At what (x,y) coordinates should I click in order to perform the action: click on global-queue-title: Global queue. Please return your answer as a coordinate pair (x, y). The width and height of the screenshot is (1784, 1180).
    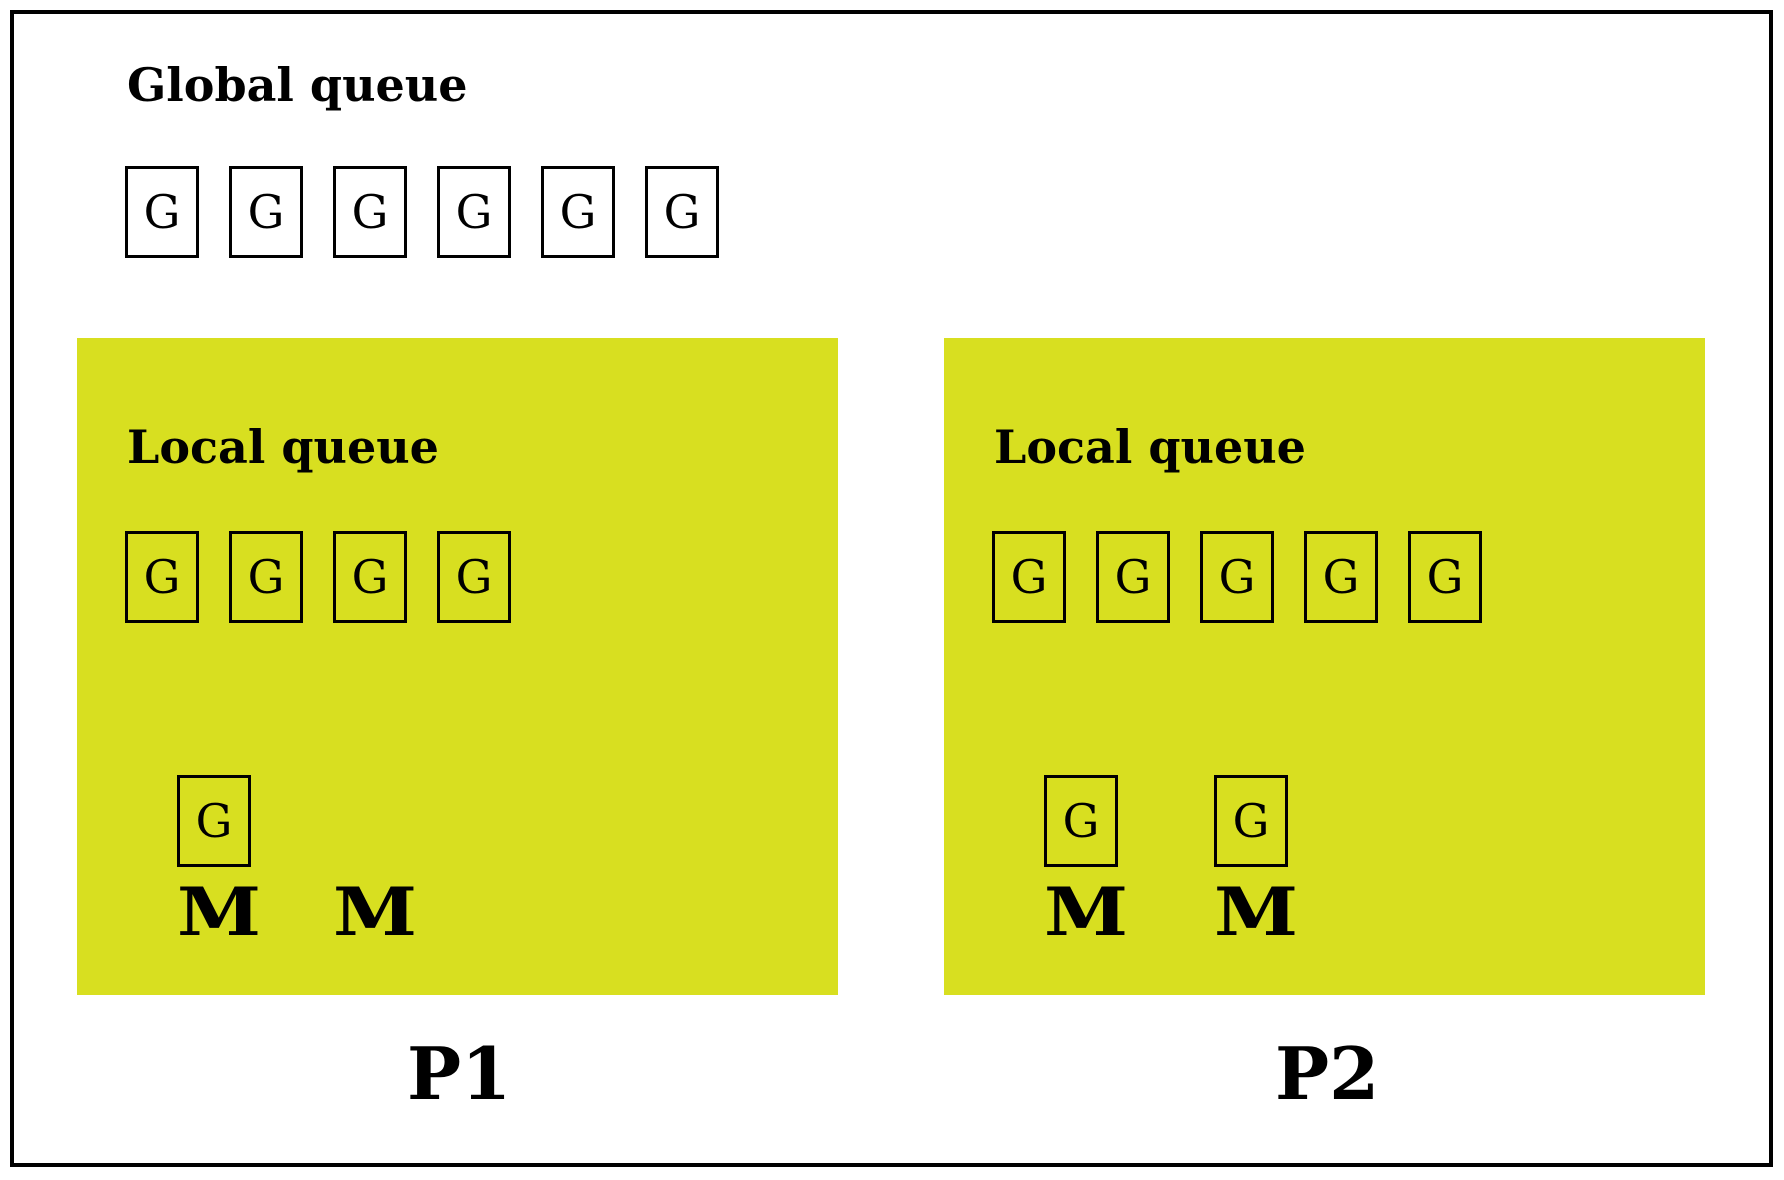
    Looking at the image, I should click on (297, 85).